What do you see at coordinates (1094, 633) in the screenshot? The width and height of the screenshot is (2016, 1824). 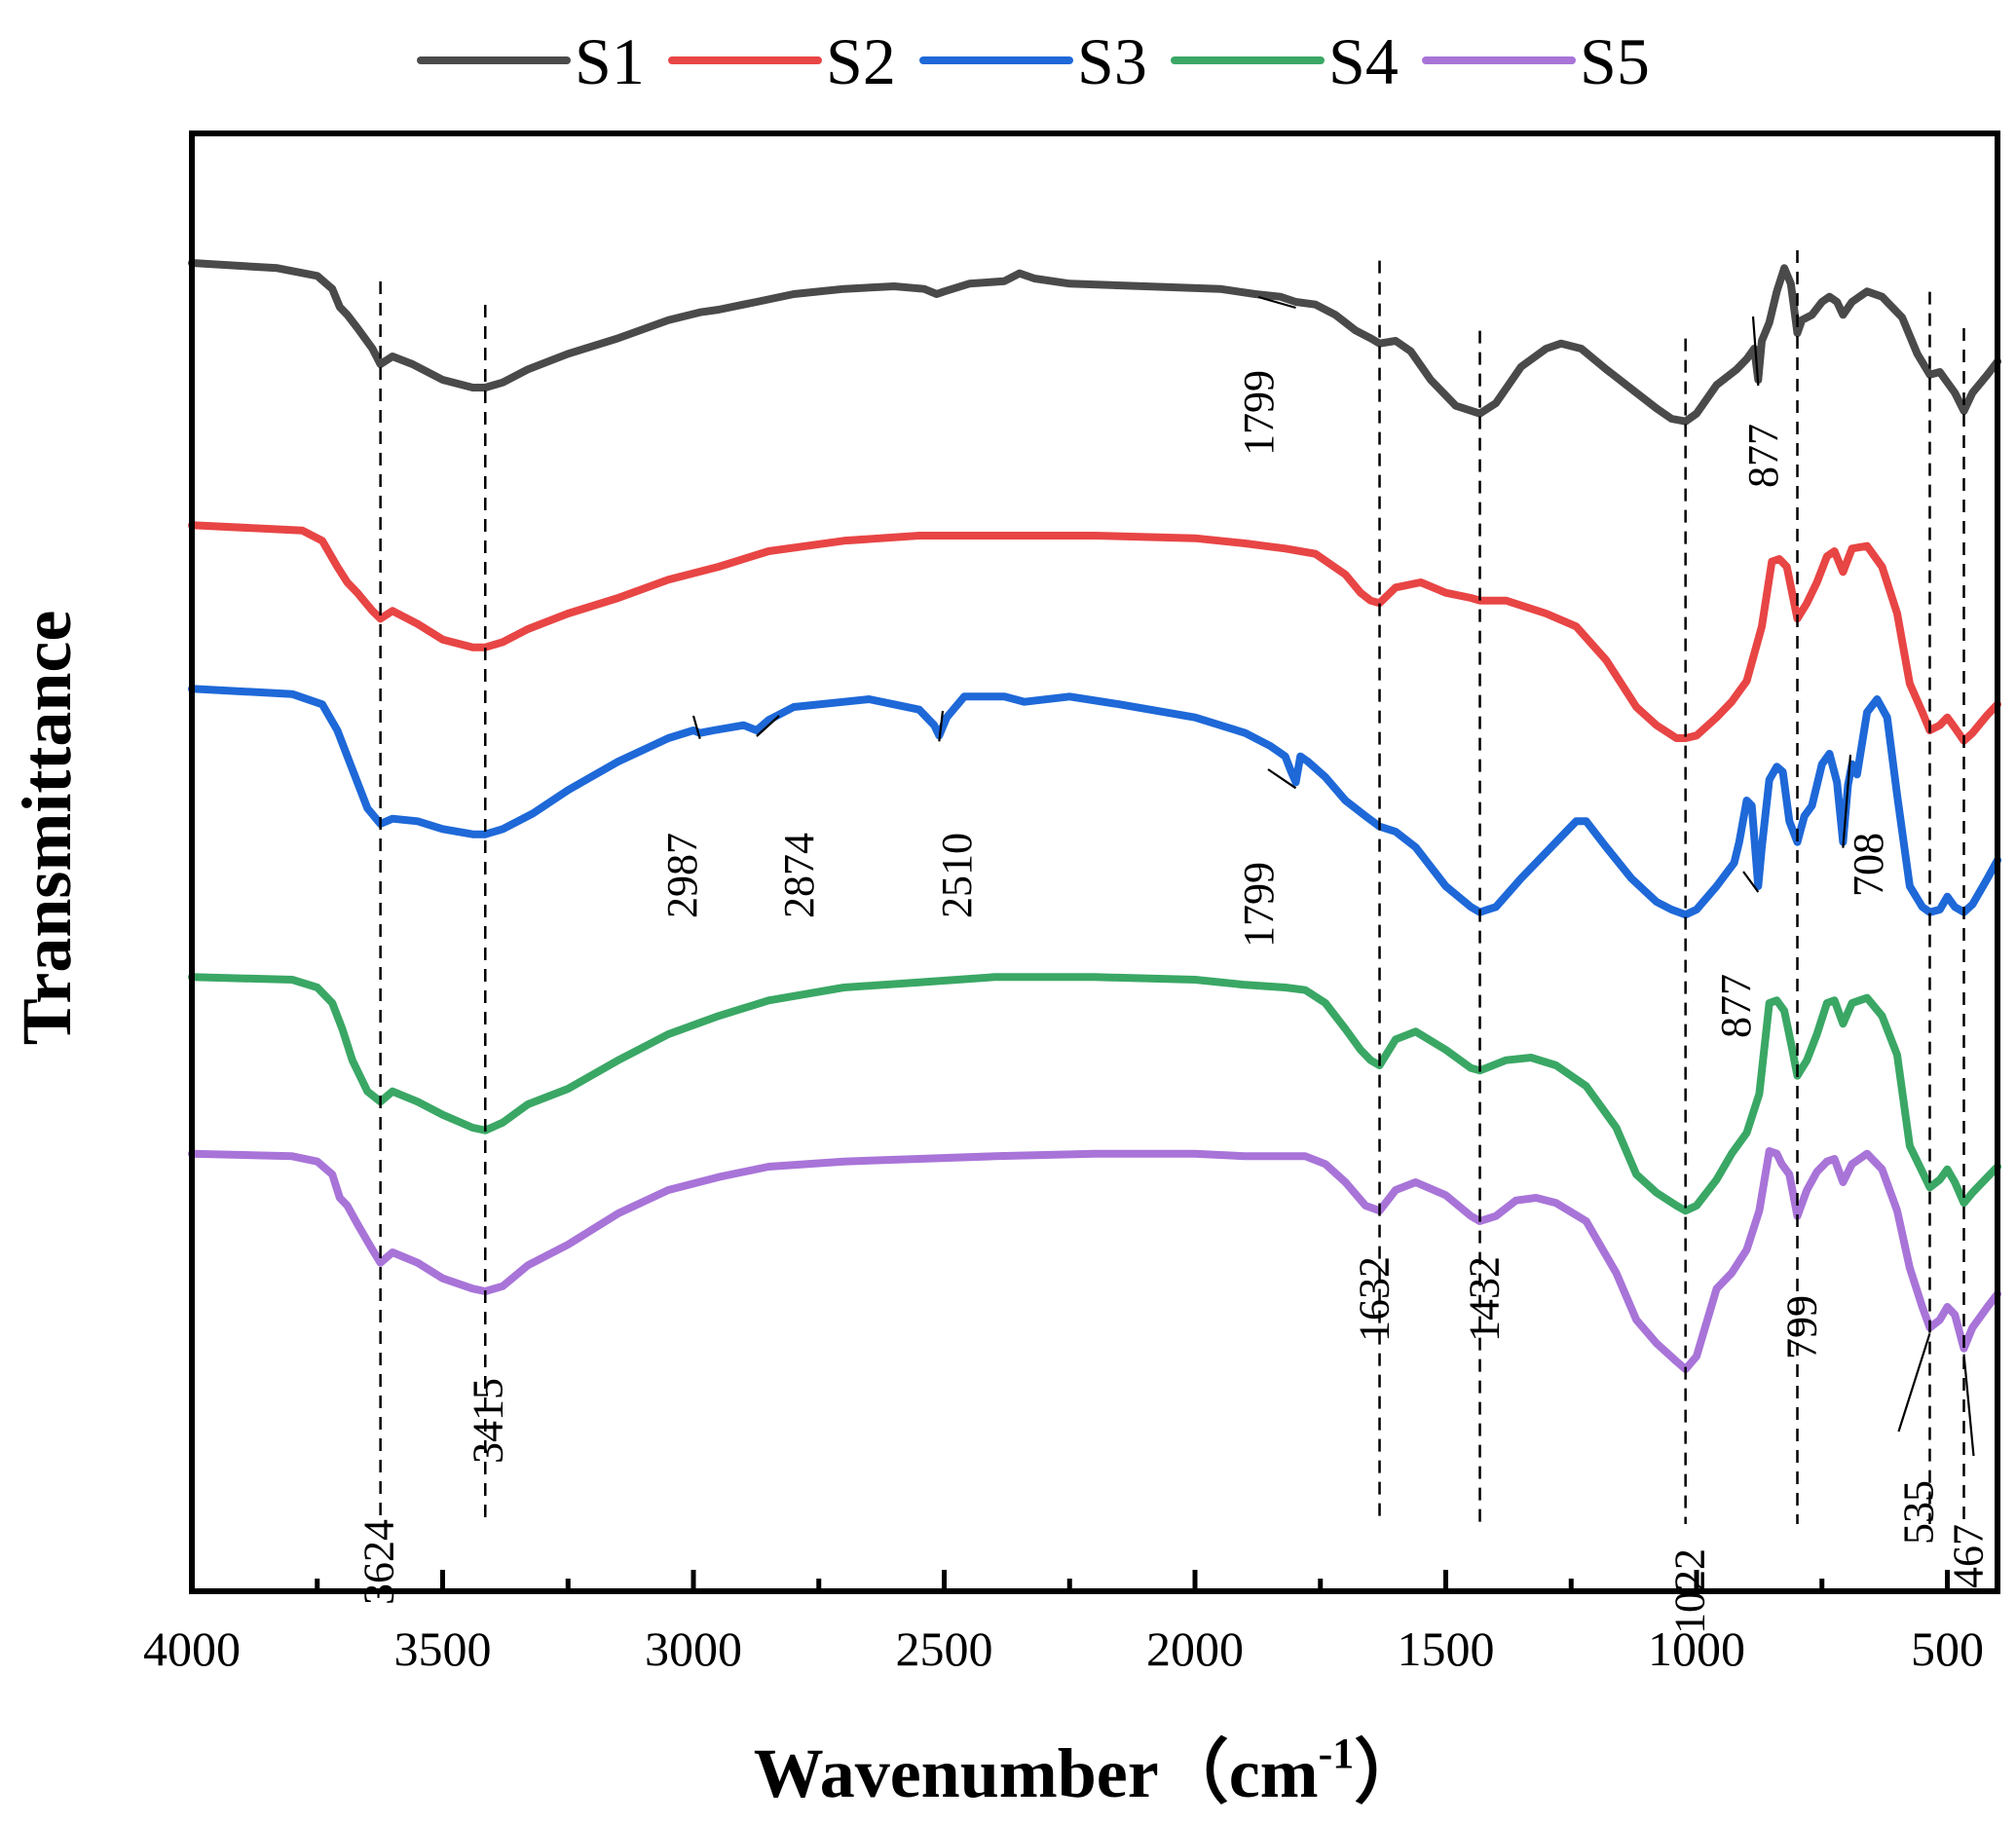 I see `series-line-s2` at bounding box center [1094, 633].